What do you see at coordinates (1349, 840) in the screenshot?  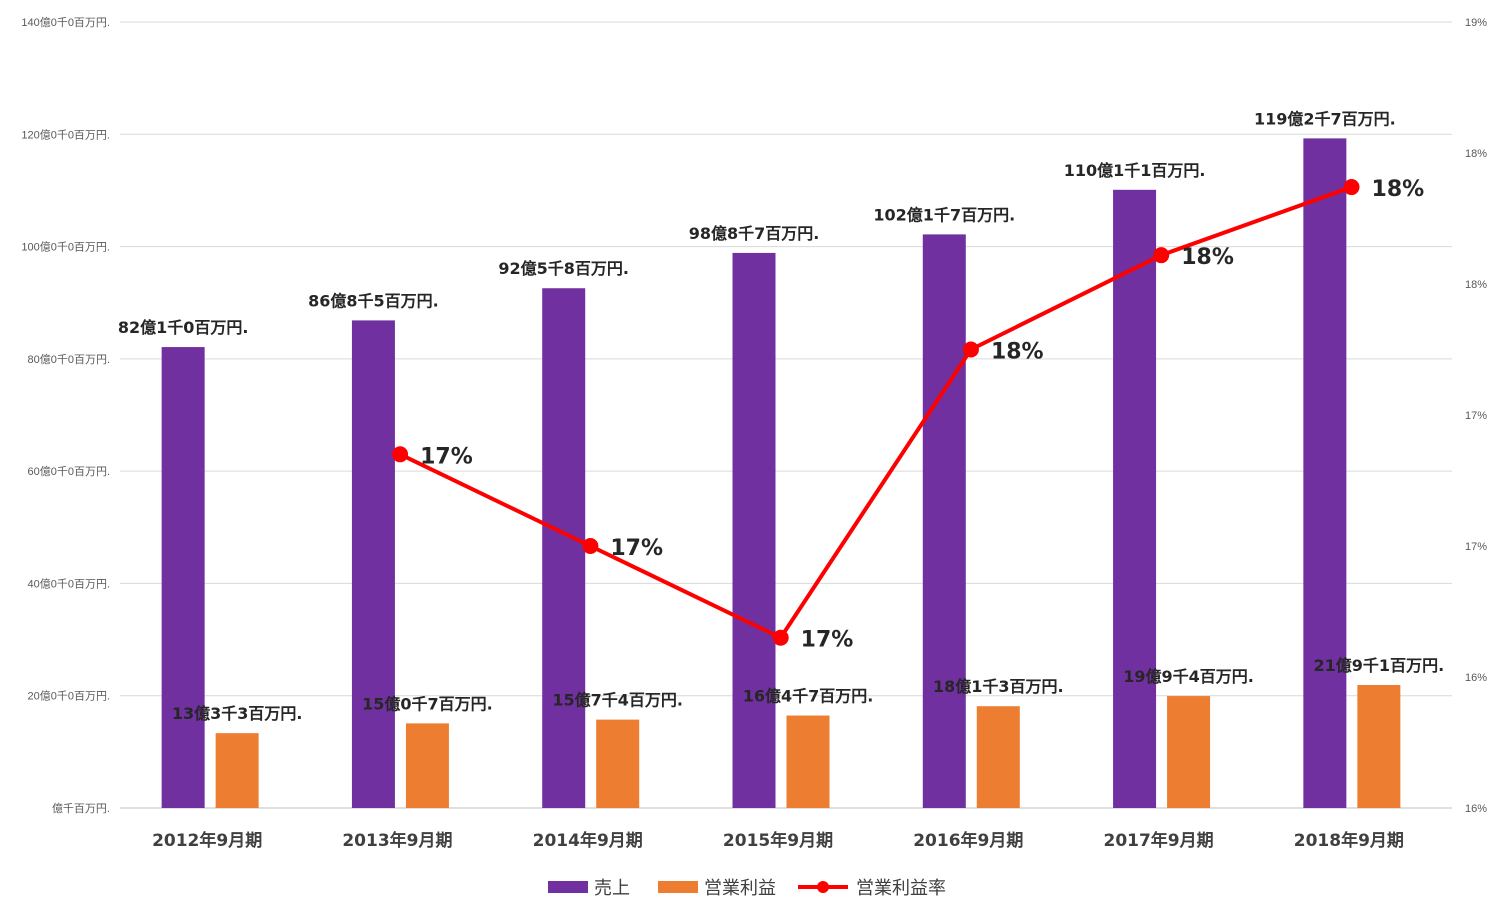 I see `category-label: 2018年9月期` at bounding box center [1349, 840].